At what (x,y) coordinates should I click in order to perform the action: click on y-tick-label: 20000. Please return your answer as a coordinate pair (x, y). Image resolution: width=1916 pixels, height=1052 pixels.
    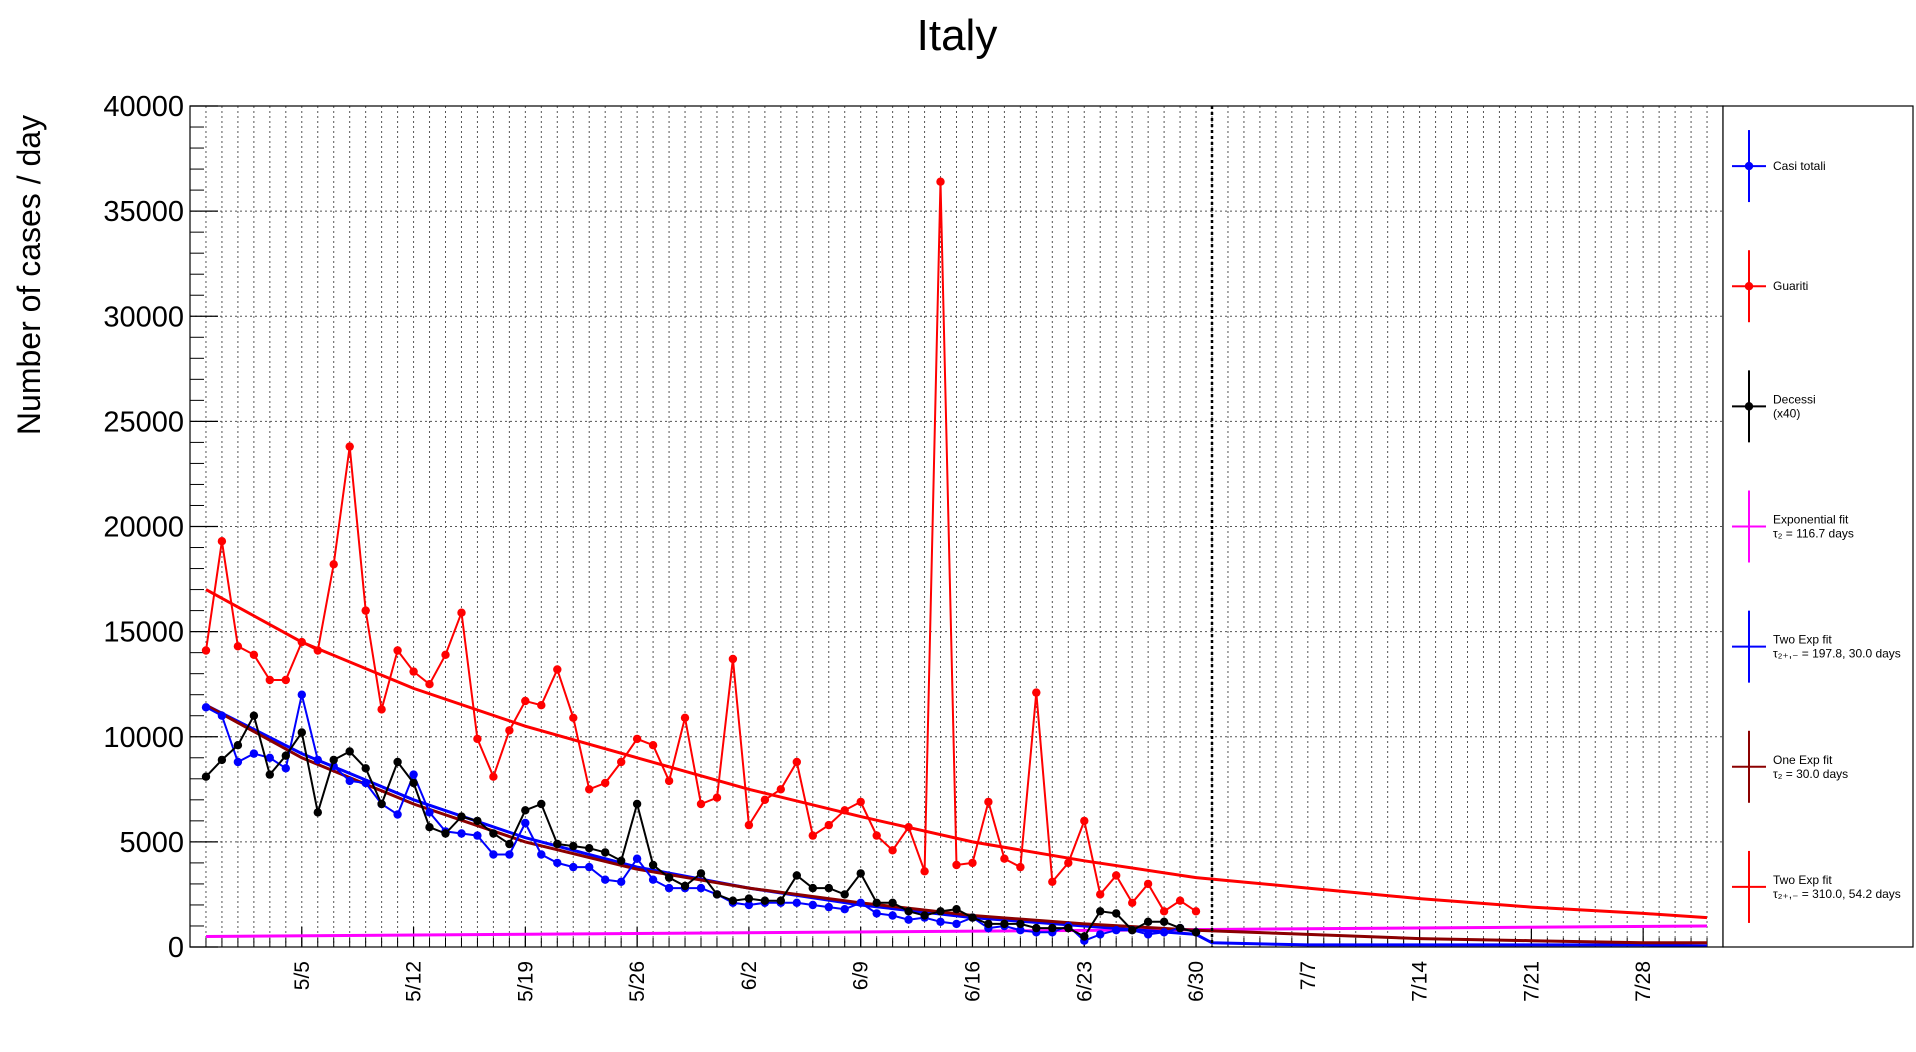
    Looking at the image, I should click on (143, 528).